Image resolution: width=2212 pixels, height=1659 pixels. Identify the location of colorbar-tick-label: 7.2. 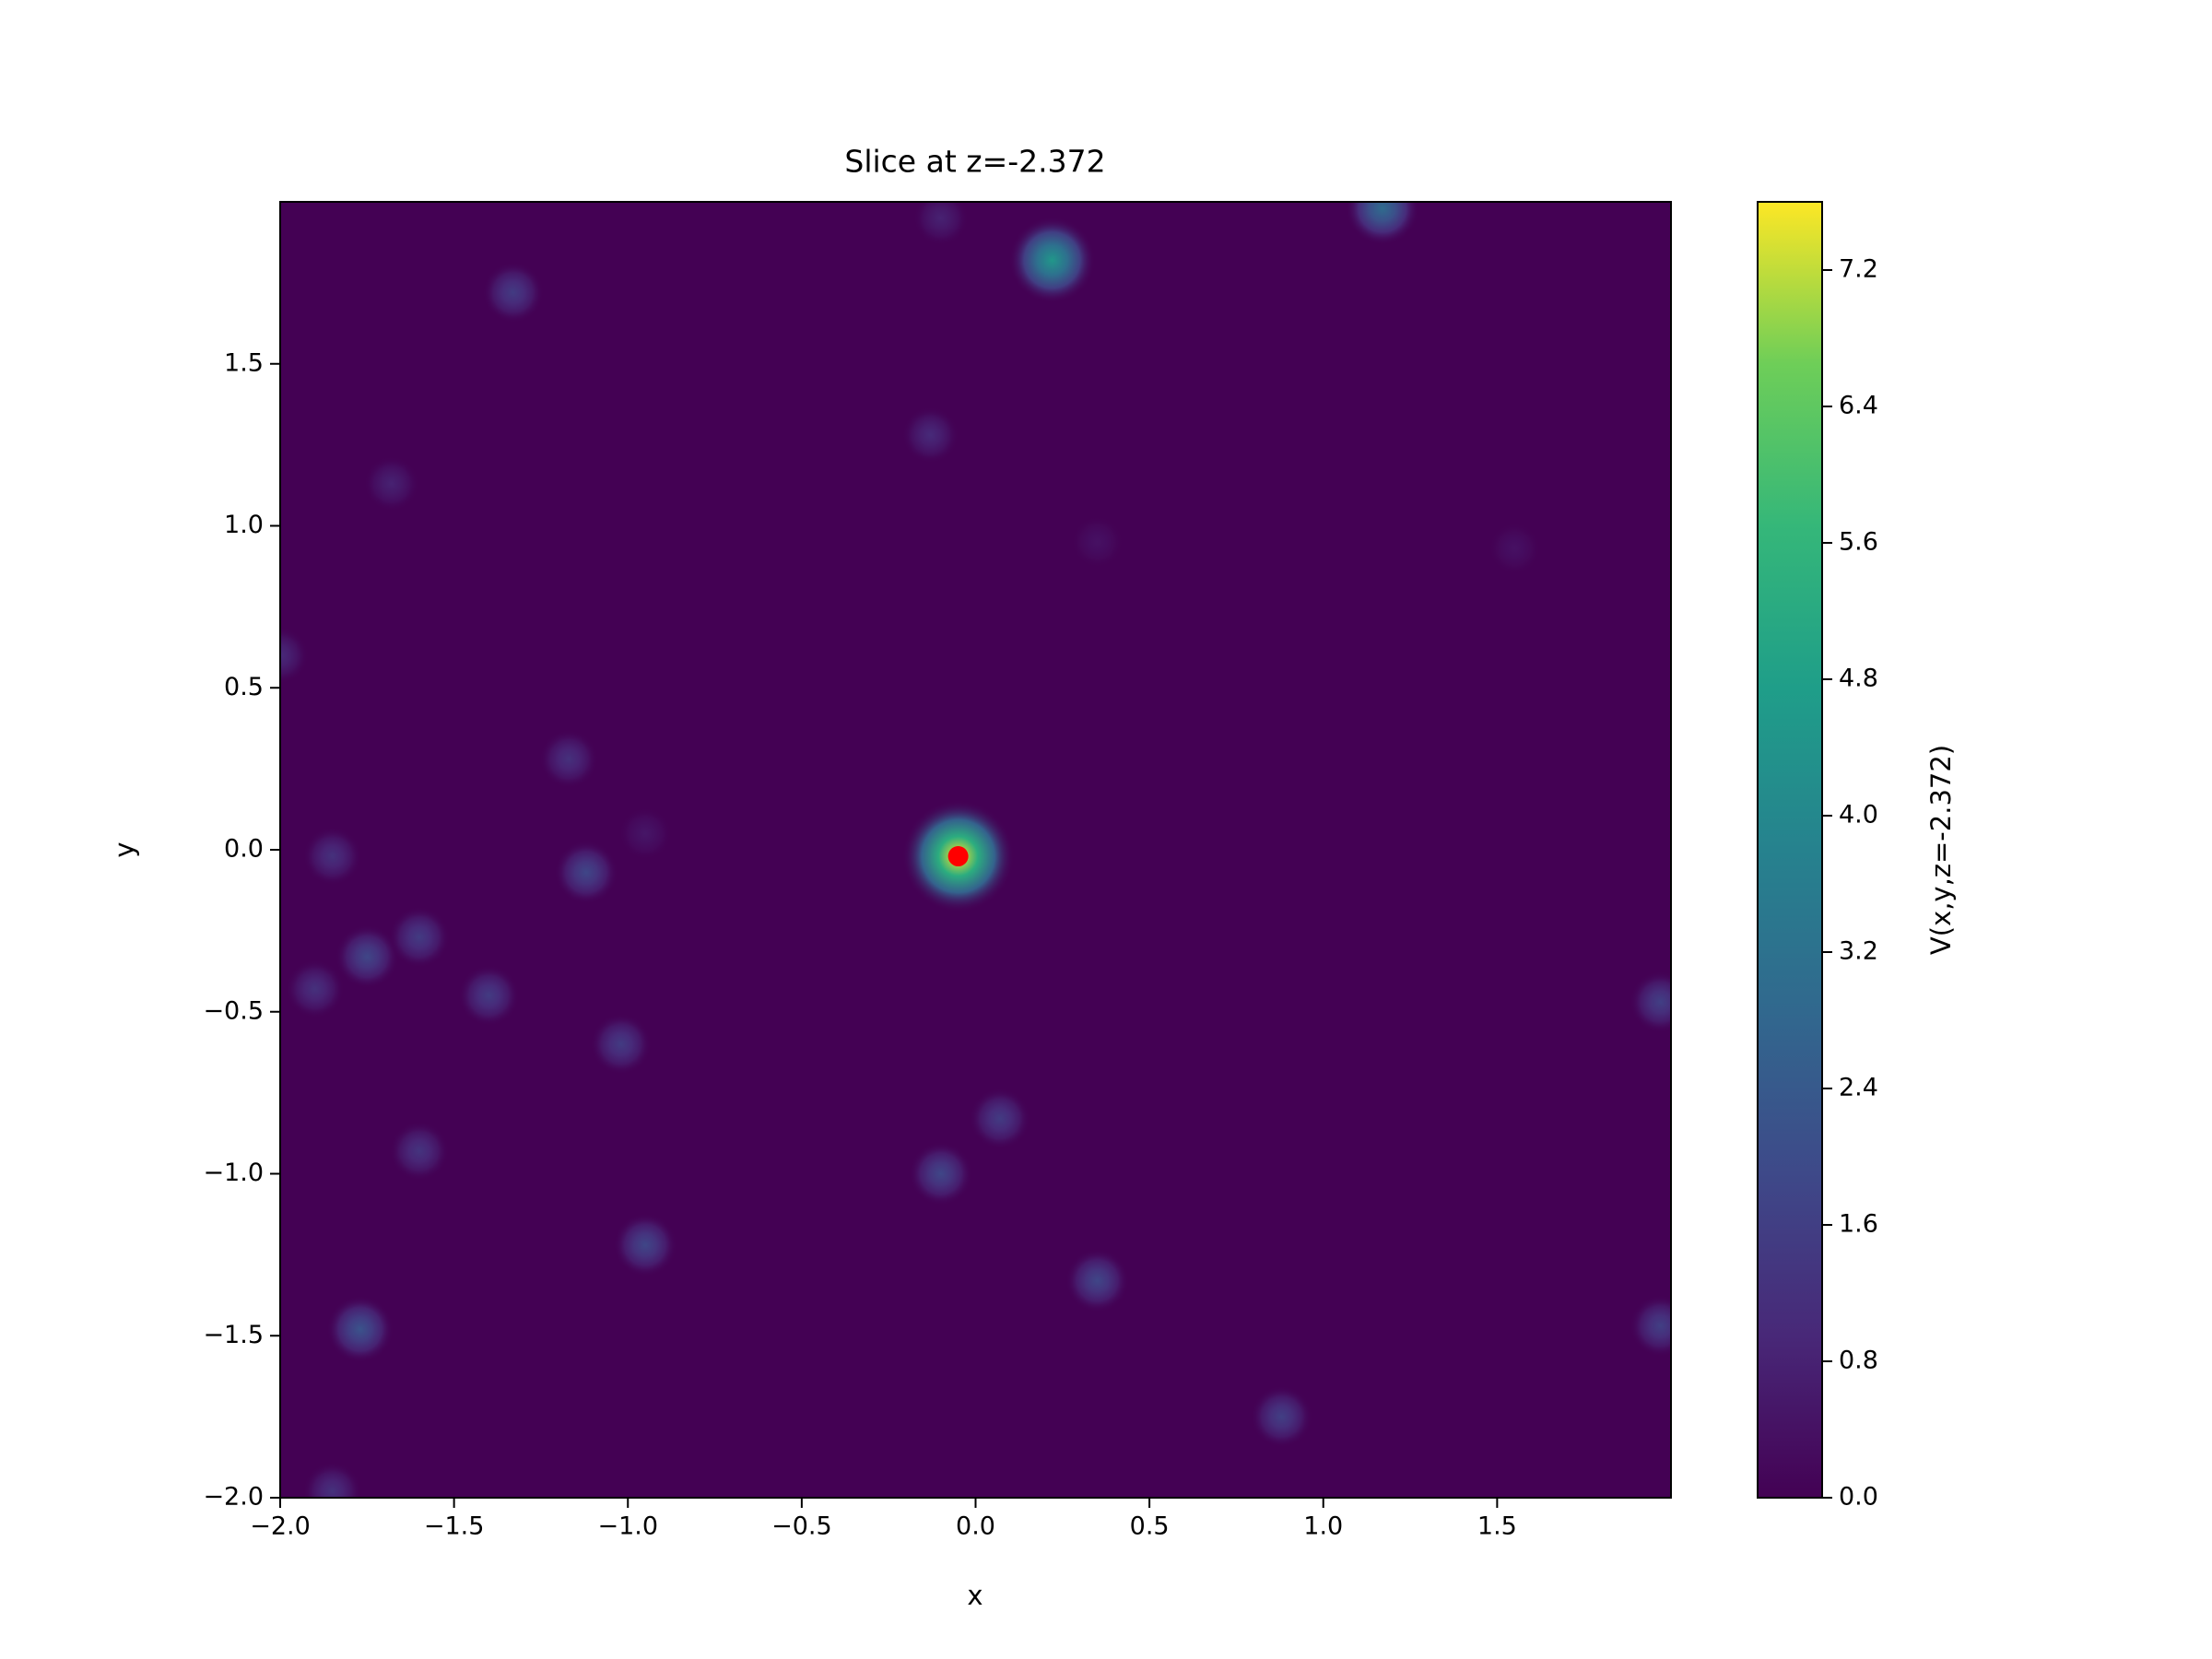
(1858, 269).